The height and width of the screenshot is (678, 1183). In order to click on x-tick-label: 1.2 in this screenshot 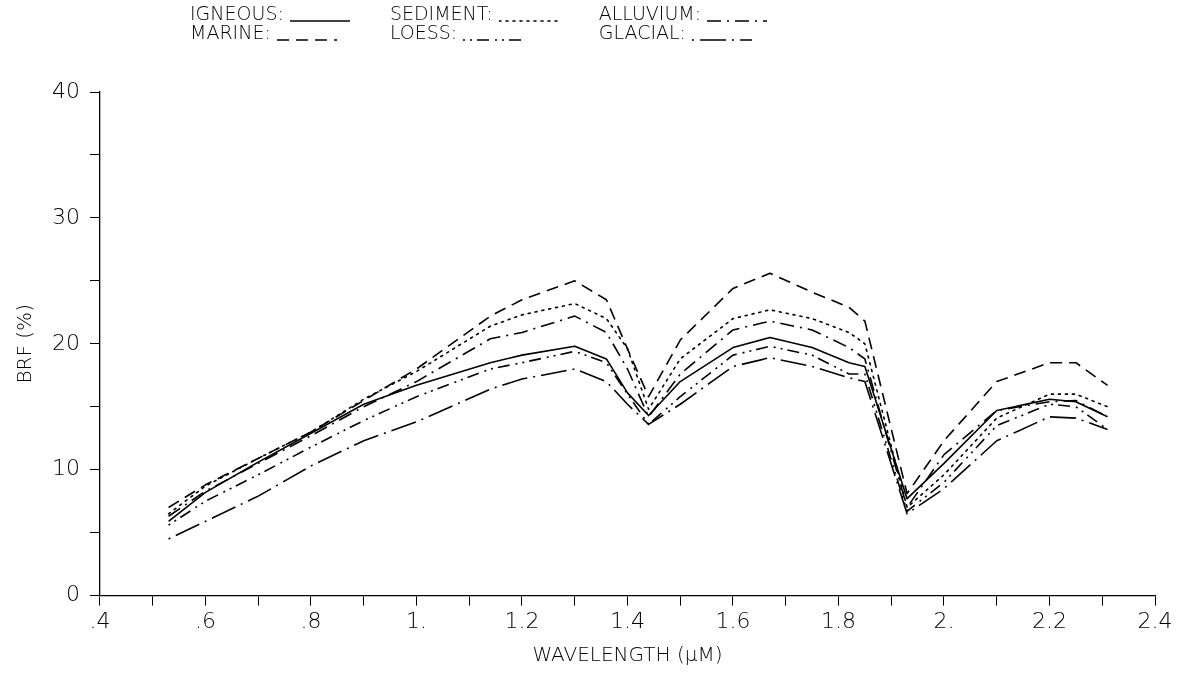, I will do `click(522, 620)`.